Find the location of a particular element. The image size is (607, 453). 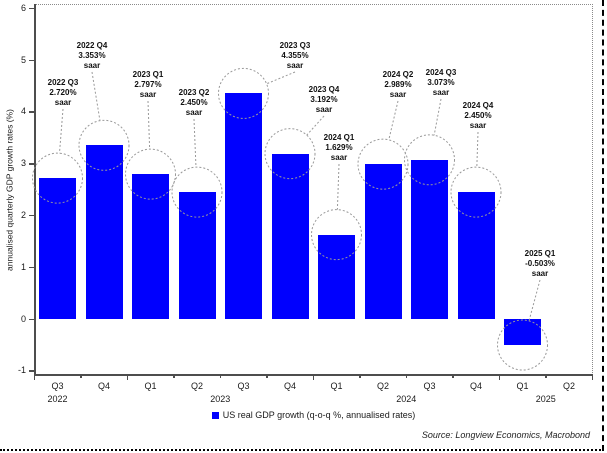

plot-right-border is located at coordinates (592, 189).